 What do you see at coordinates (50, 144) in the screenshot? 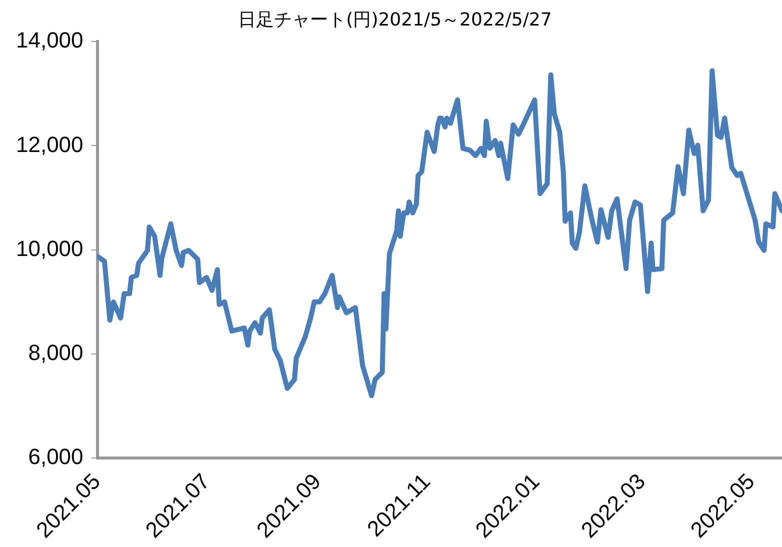
I see `y-tick-label: 12,000` at bounding box center [50, 144].